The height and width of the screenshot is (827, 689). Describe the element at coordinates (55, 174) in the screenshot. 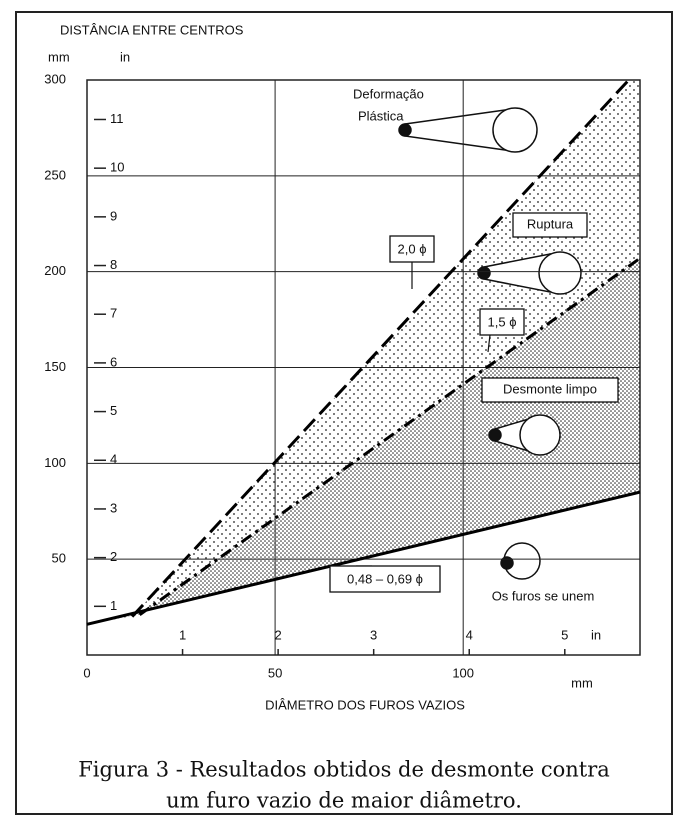

I see `y-tick-label: 250` at that location.